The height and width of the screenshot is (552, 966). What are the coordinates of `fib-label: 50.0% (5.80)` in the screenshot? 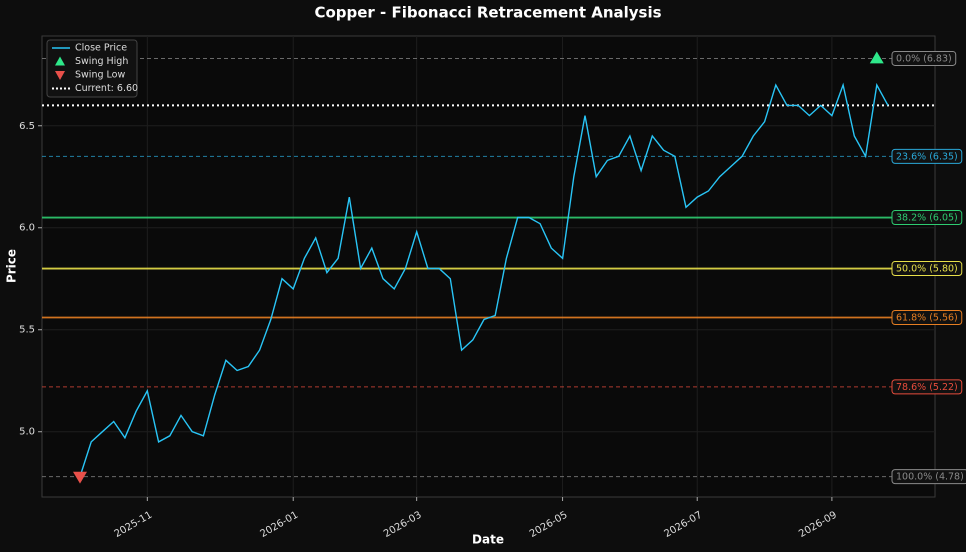 It's located at (927, 269).